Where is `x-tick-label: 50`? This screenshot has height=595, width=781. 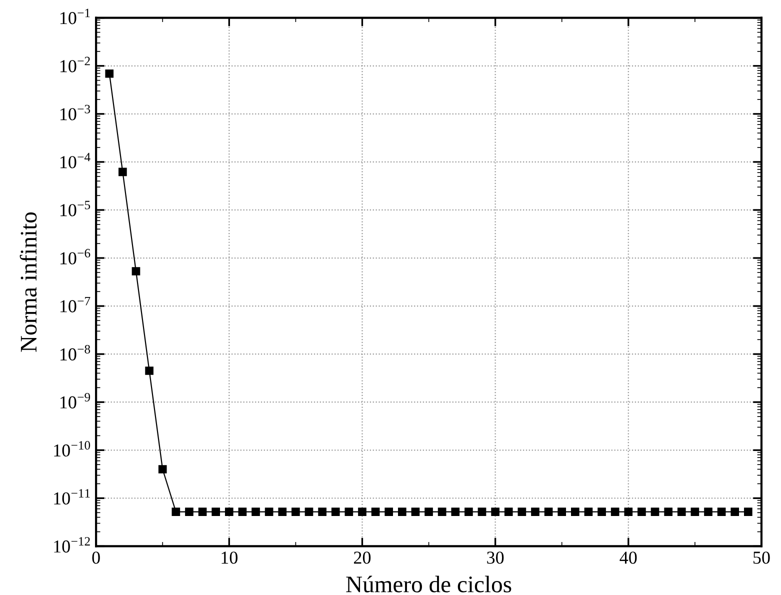
x-tick-label: 50 is located at coordinates (761, 558).